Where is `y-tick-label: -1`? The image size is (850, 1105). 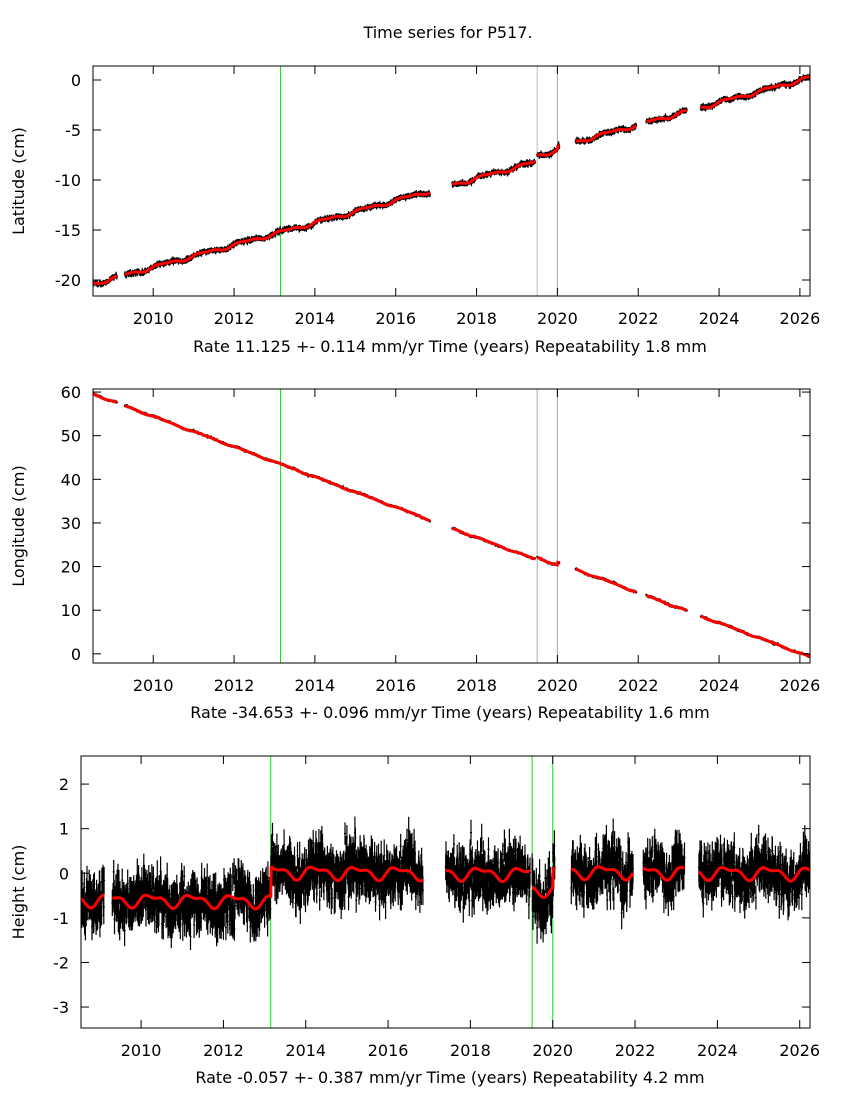 y-tick-label: -1 is located at coordinates (61, 918).